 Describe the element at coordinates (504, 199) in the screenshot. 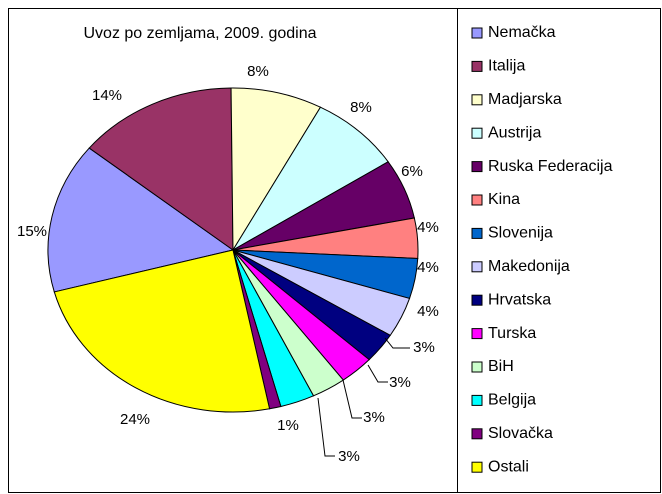

I see `legend-label: Kina` at that location.